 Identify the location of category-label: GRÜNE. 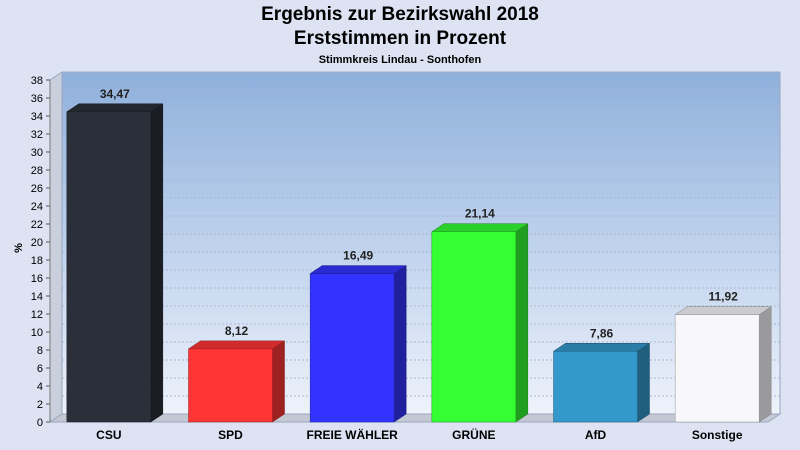
(473, 434).